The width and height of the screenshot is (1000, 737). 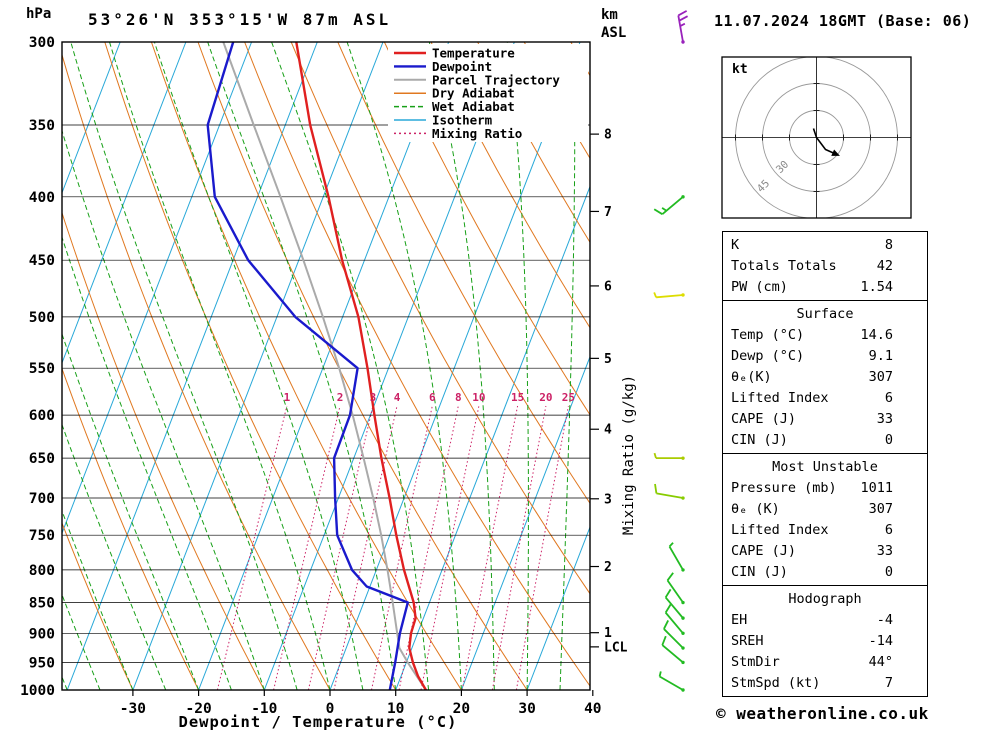 What do you see at coordinates (397, 397) in the screenshot?
I see `mixing-ratio-label: 4` at bounding box center [397, 397].